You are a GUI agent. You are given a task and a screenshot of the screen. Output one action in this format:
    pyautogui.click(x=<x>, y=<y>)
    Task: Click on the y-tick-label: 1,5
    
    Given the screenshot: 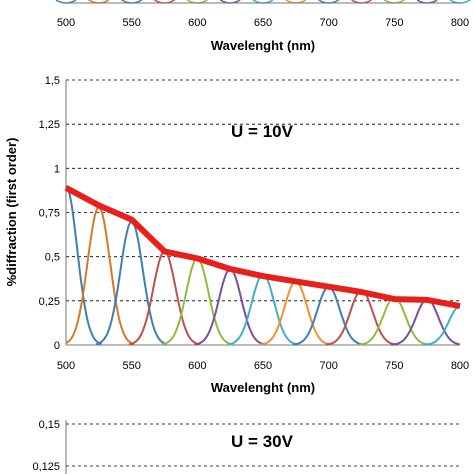 What is the action you would take?
    pyautogui.click(x=52, y=81)
    